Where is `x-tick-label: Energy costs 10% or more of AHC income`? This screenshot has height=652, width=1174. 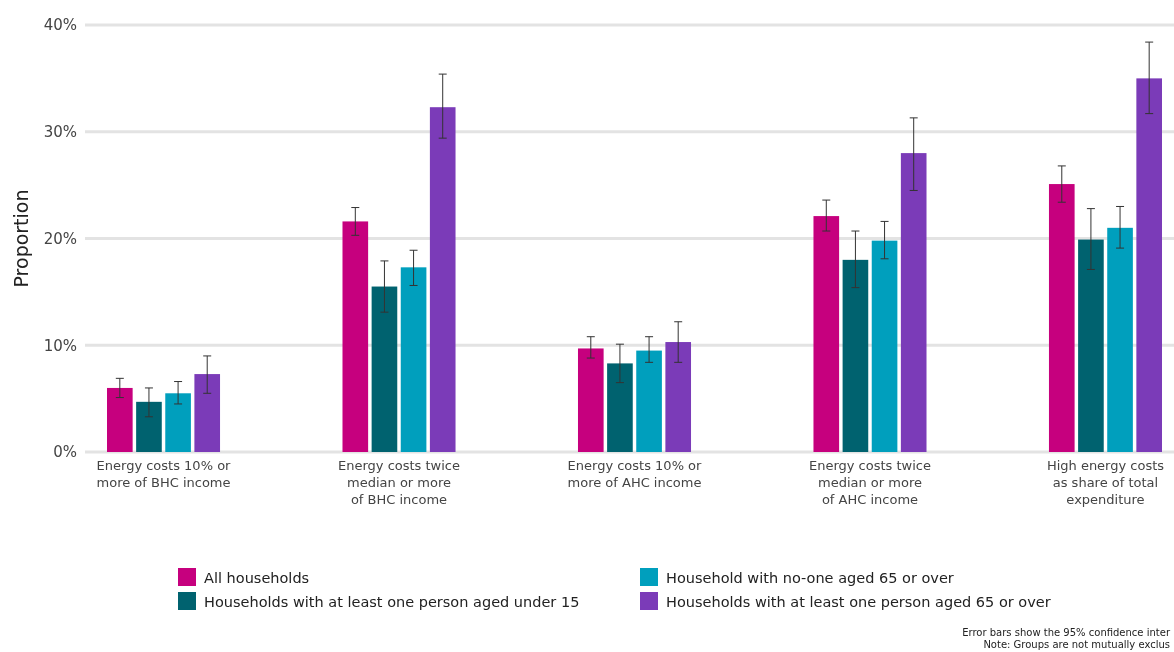
x-tick-label: Energy costs 10% or more of AHC income is located at coordinates (635, 474).